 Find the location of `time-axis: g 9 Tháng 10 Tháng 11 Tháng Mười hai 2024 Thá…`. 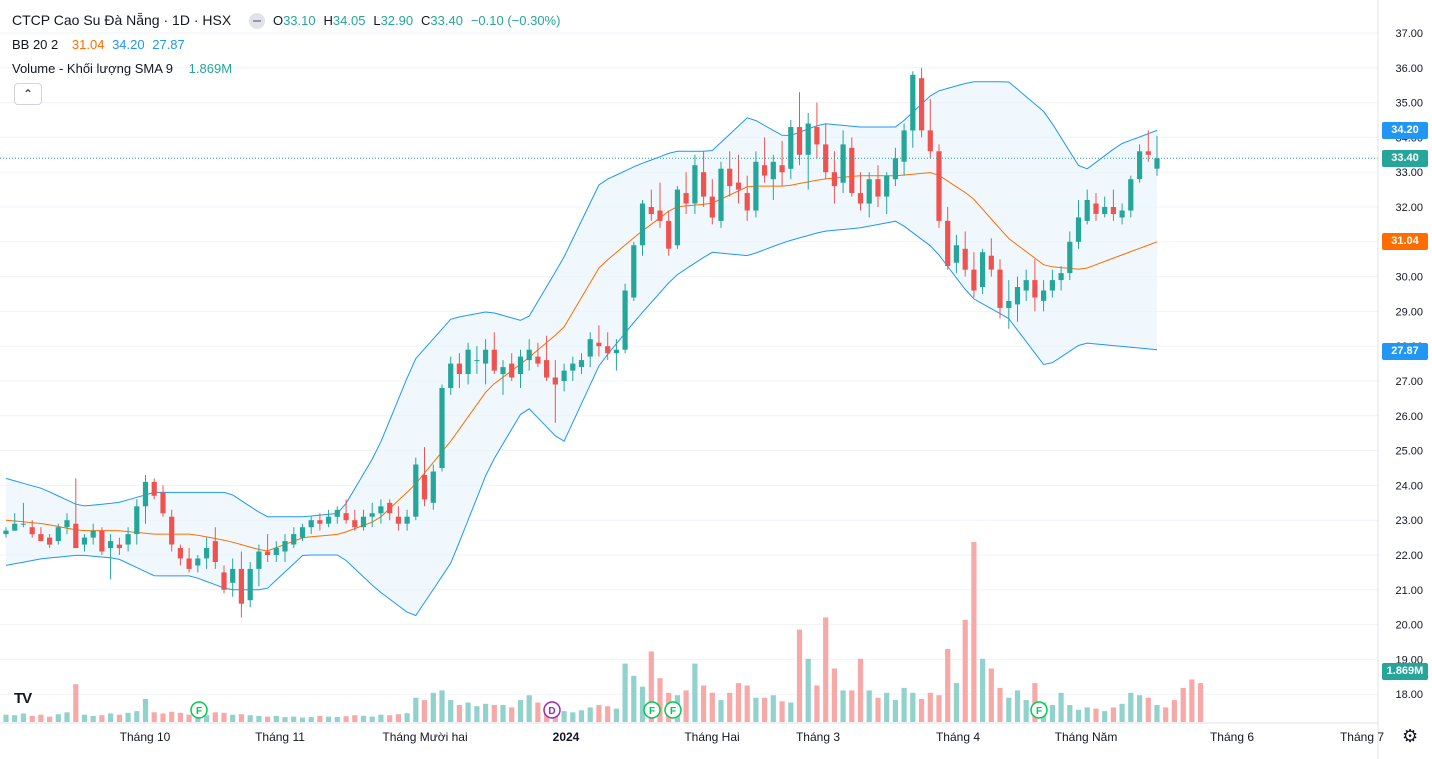

time-axis: g 9 Tháng 10 Tháng 11 Tháng Mười hai 2024 Thá… is located at coordinates (692, 737).